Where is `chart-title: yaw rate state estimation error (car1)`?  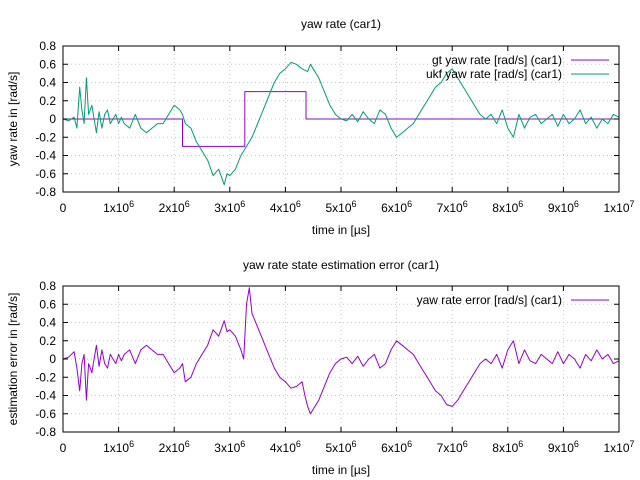 chart-title: yaw rate state estimation error (car1) is located at coordinates (341, 265).